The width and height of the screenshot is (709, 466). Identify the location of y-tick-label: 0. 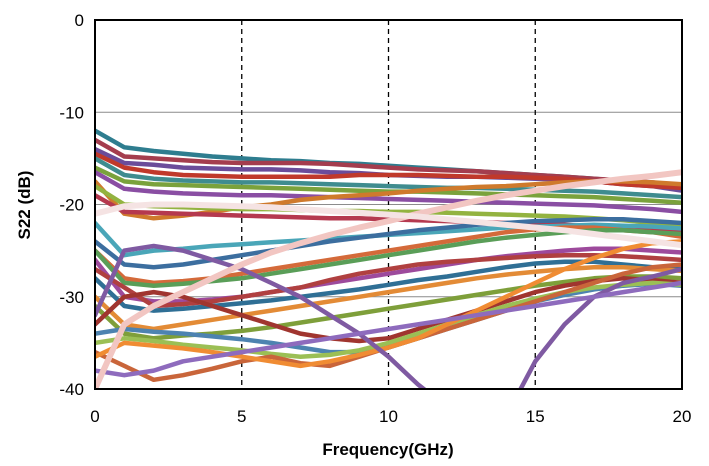
(79, 20).